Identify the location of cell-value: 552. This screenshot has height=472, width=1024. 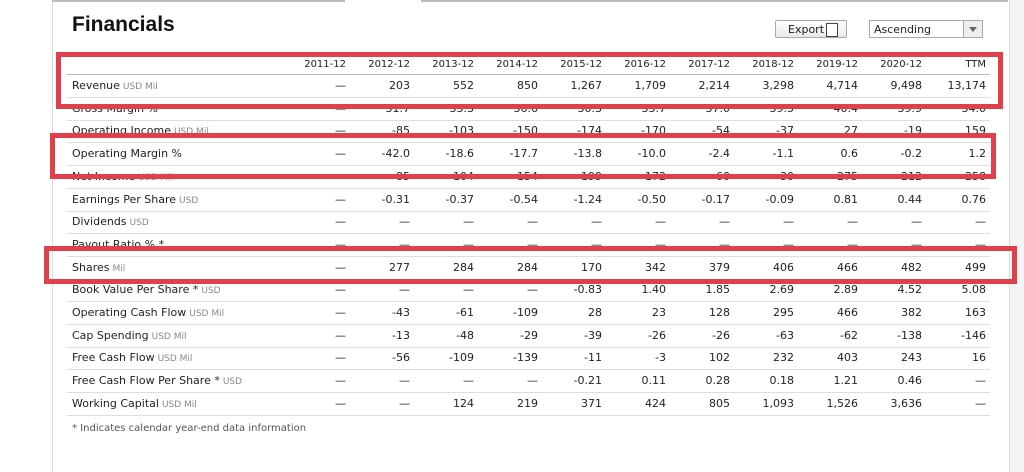
(463, 85).